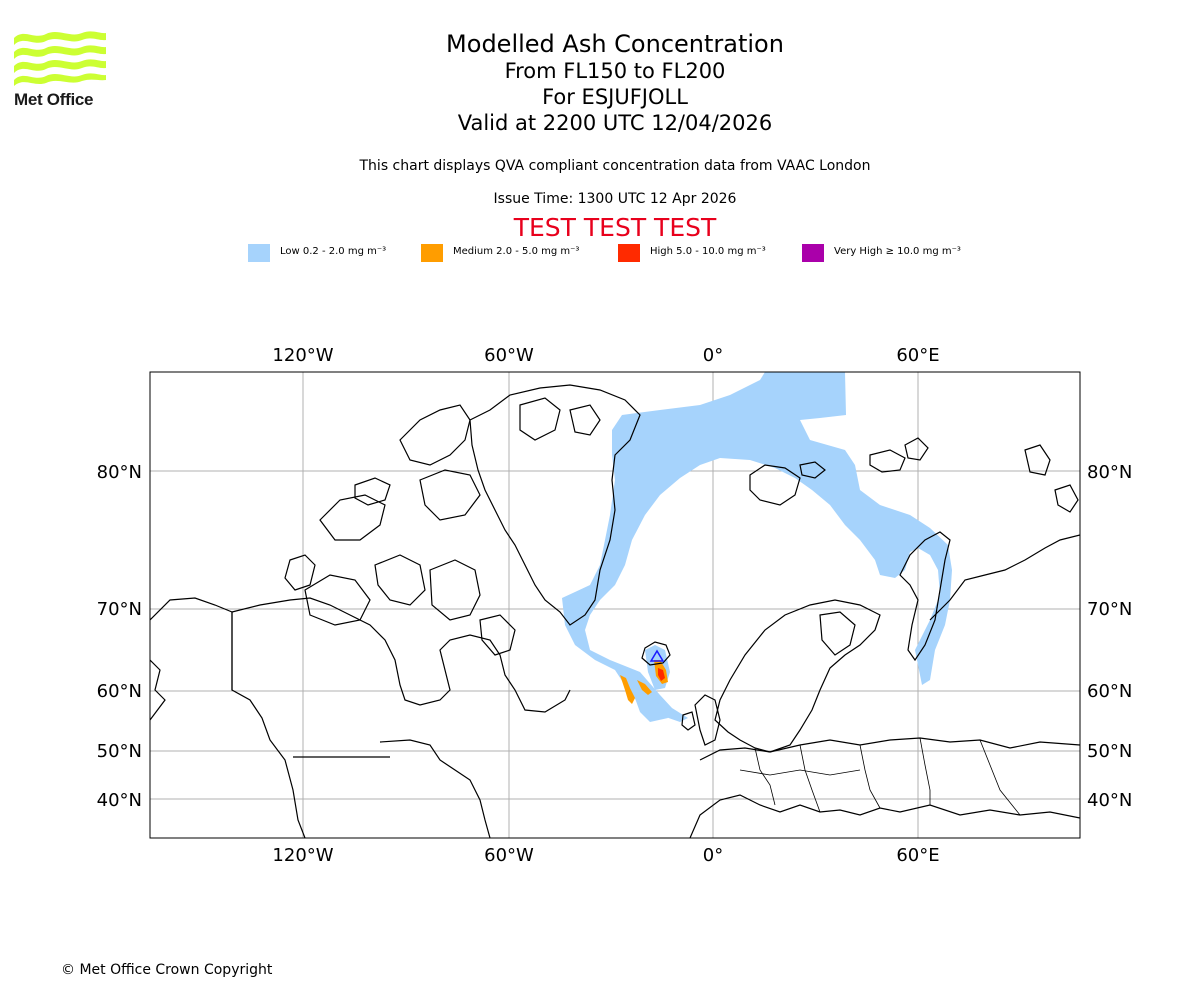  Describe the element at coordinates (615, 199) in the screenshot. I see `issue-time: Issue Time: 1300 UTC 12 Apr 2026` at that location.